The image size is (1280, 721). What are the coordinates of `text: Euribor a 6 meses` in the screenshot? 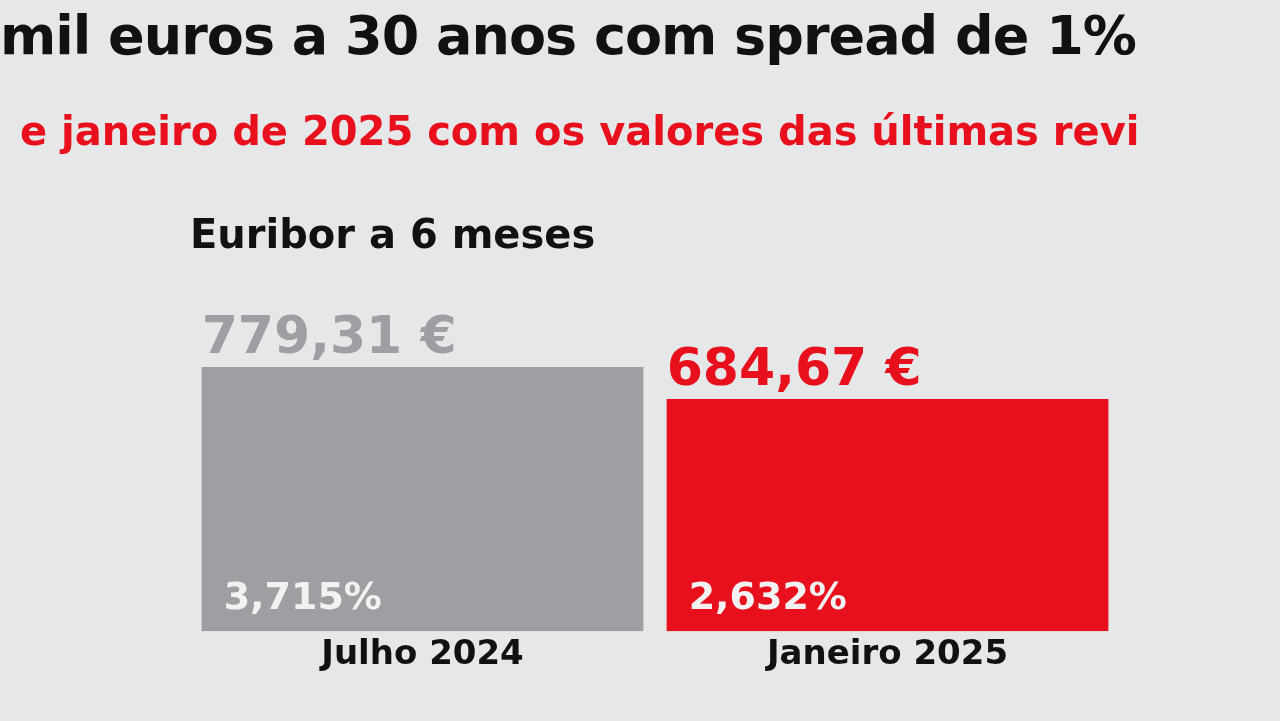 It's located at (393, 234).